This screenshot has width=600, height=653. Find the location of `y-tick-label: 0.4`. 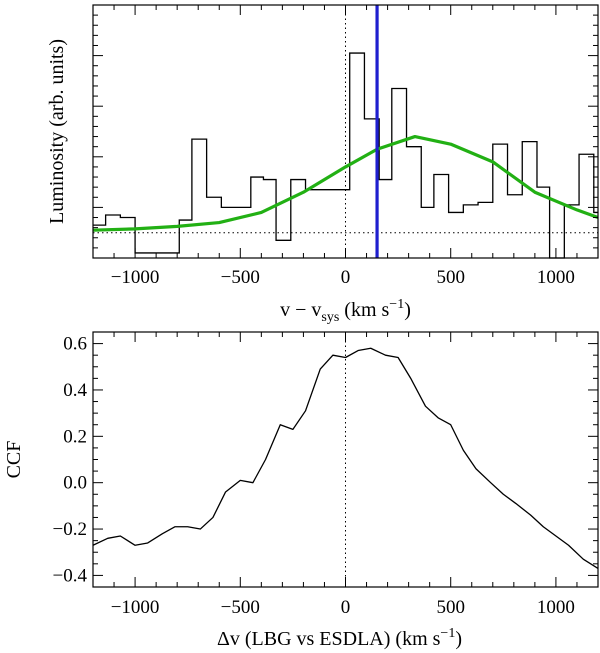

y-tick-label: 0.4 is located at coordinates (75, 390).